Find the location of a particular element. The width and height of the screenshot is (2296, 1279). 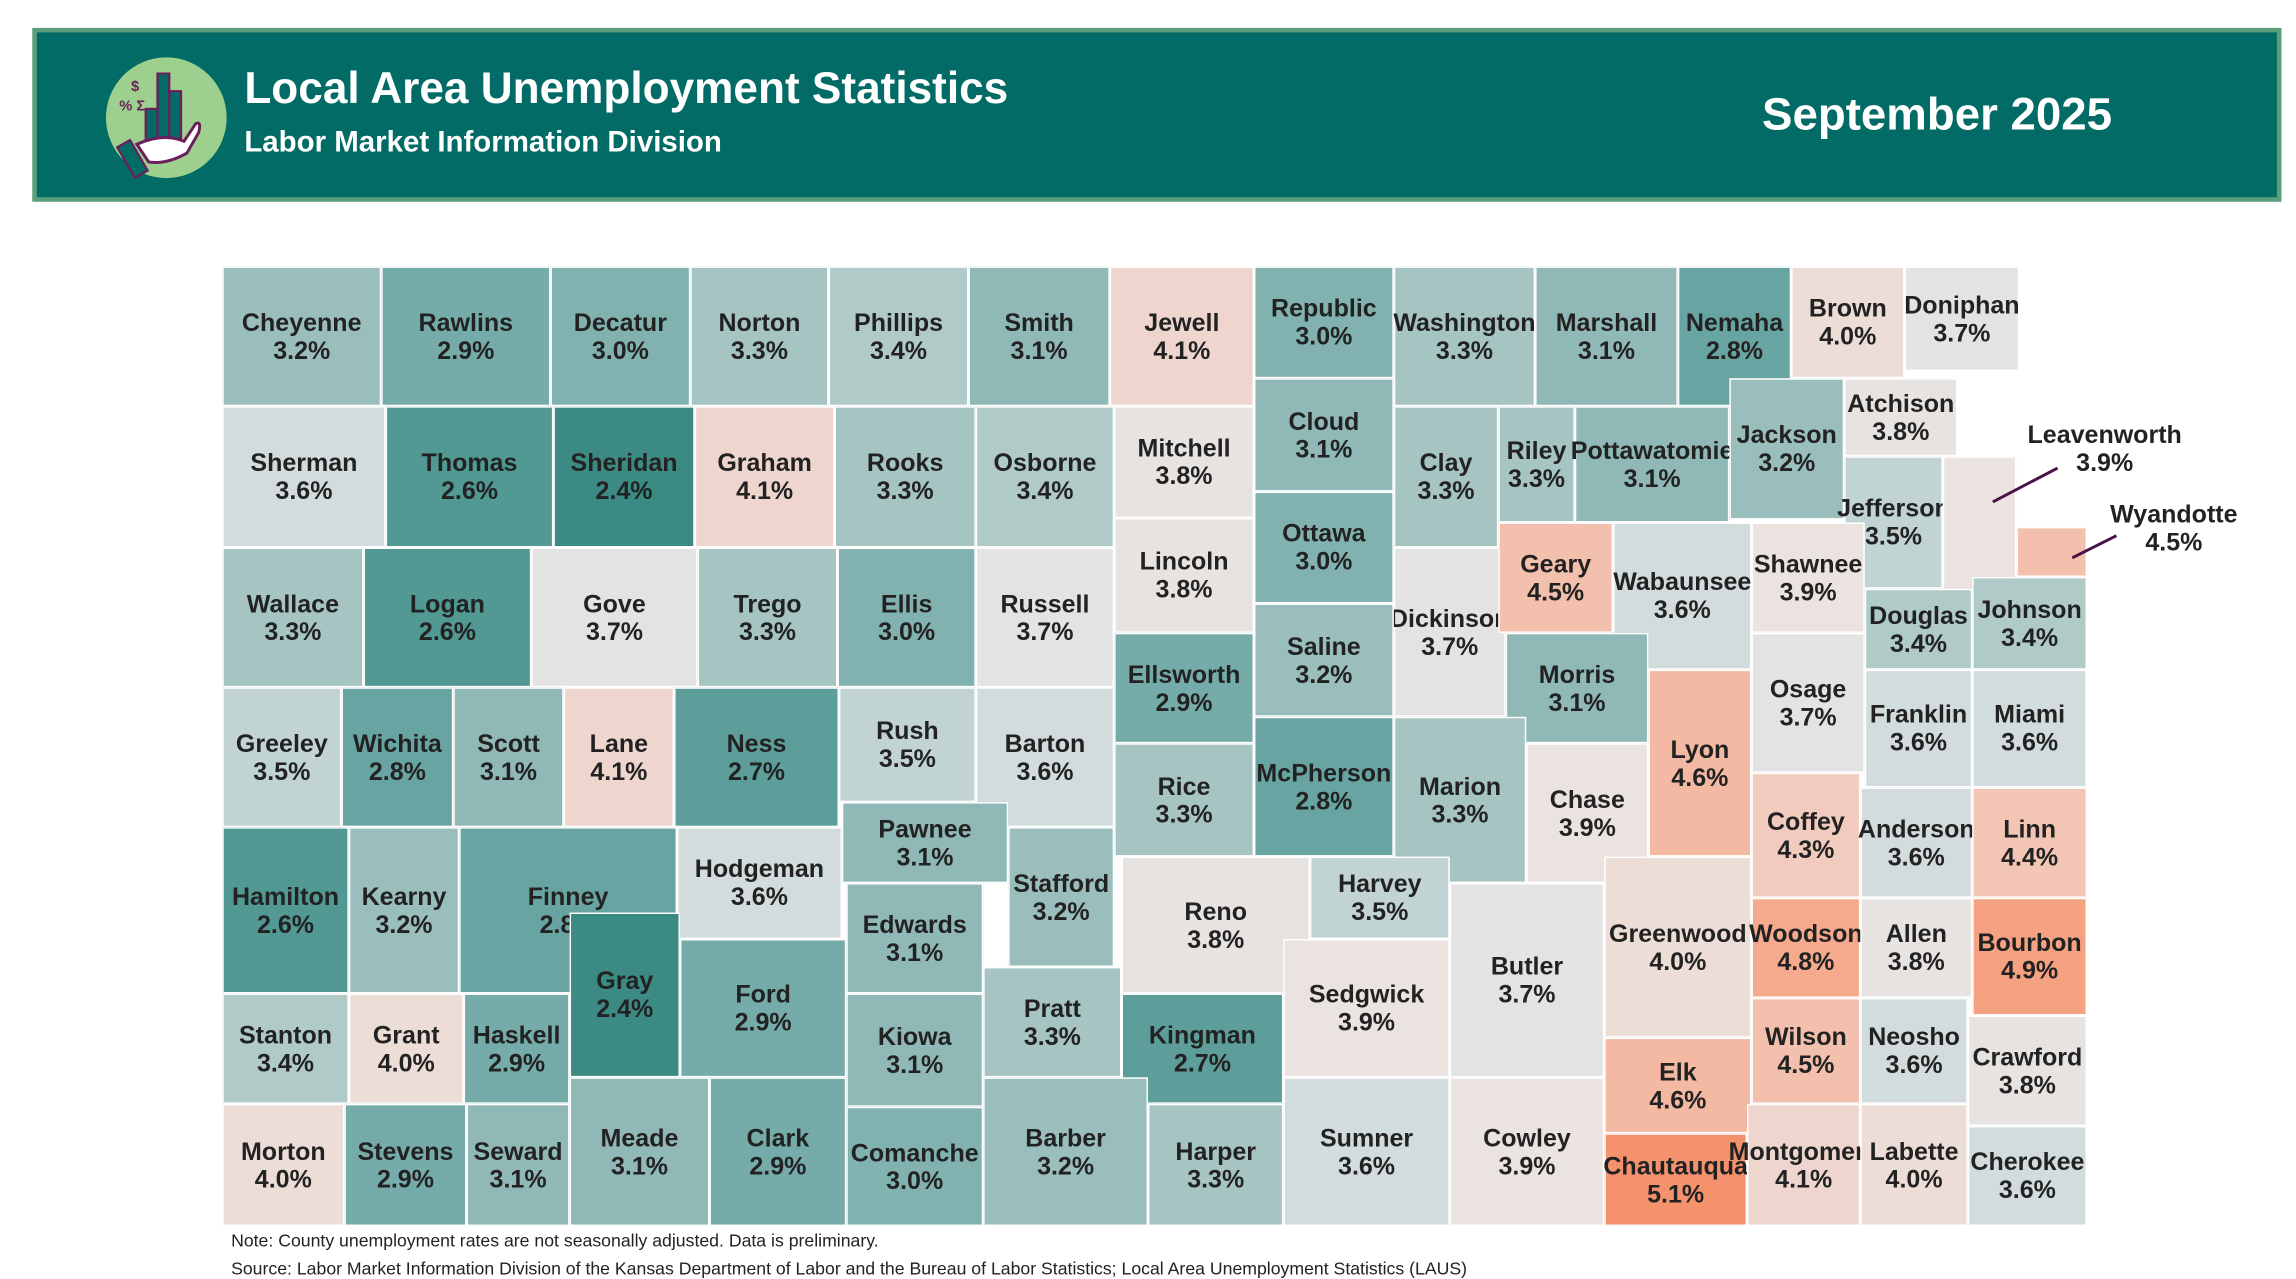

county-name: Cheyenne is located at coordinates (301, 322).